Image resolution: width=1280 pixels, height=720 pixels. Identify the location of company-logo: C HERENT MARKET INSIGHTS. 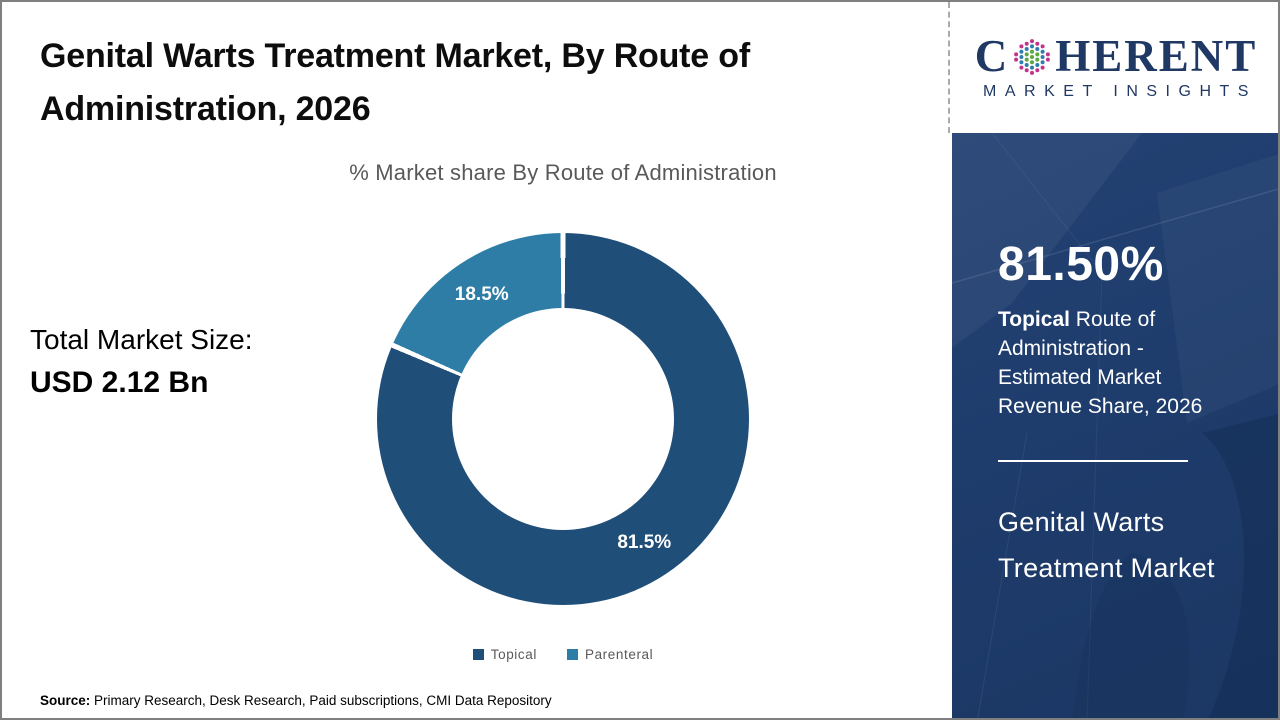
(1114, 67).